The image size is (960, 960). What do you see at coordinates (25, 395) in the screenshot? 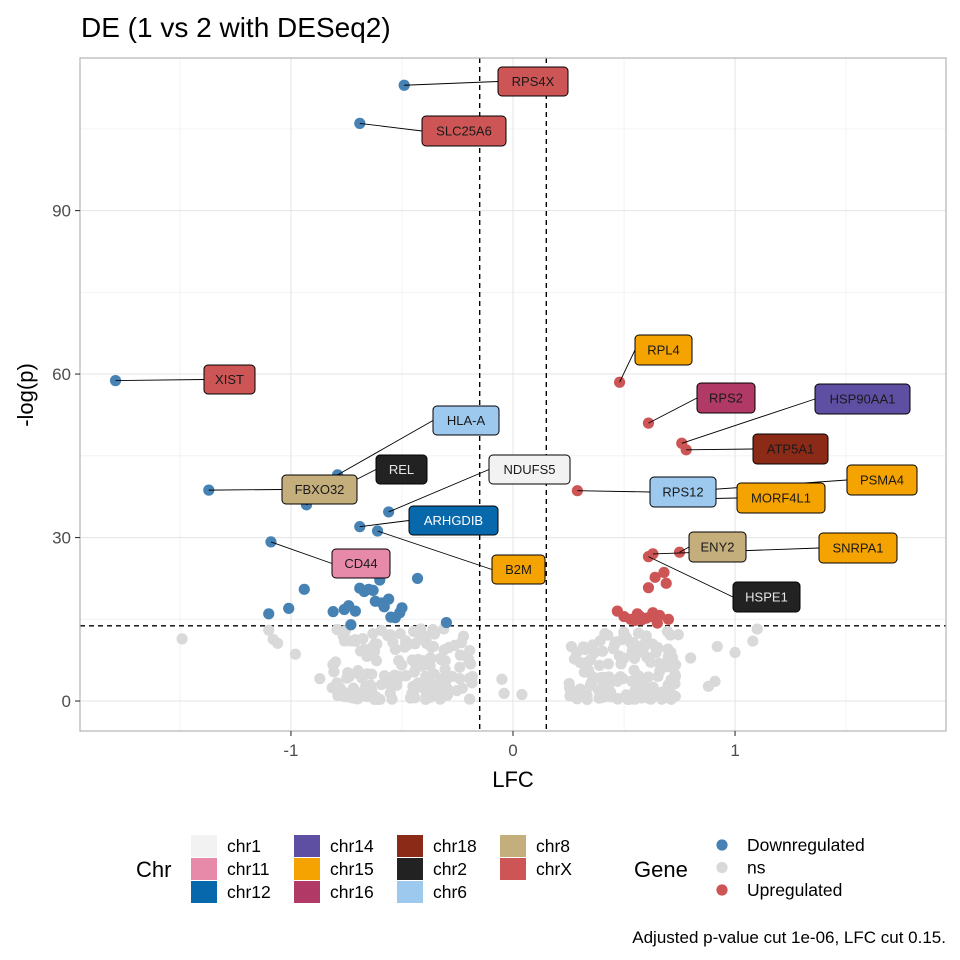
I see `y-axis-title: -log(p)` at bounding box center [25, 395].